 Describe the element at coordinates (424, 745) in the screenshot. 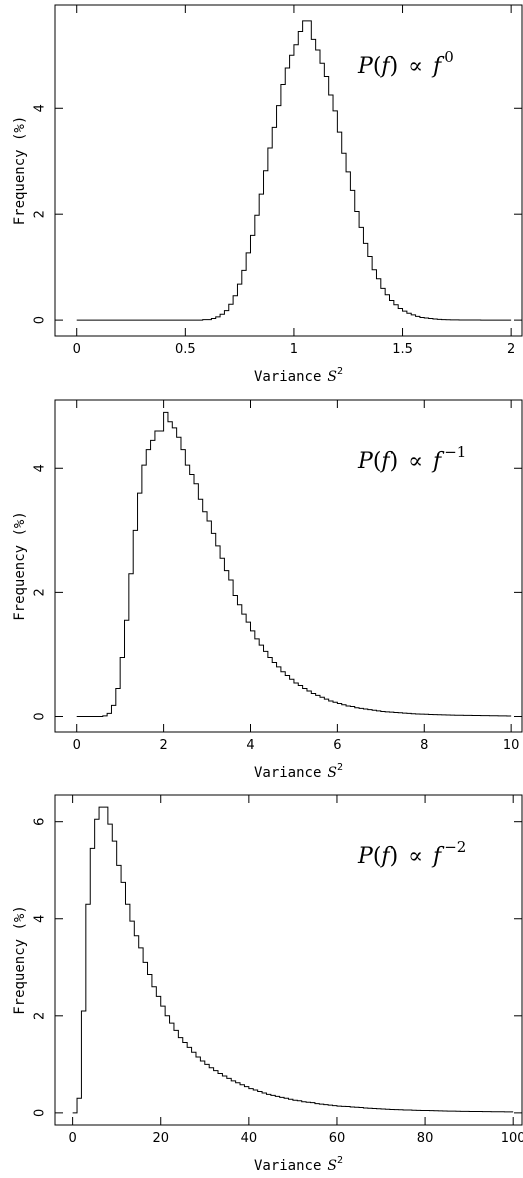

I see `x-tick-label: 8` at that location.